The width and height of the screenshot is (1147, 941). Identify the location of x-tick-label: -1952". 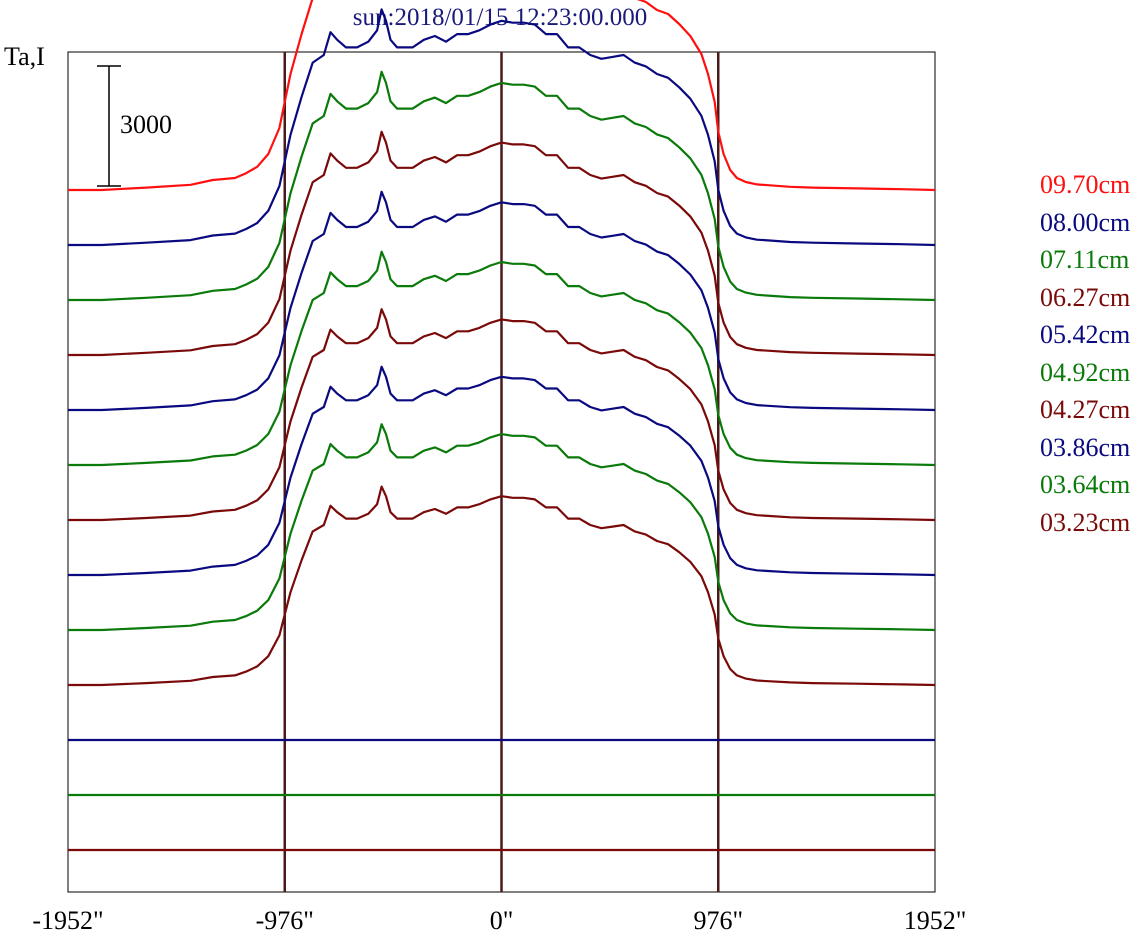
(68, 920).